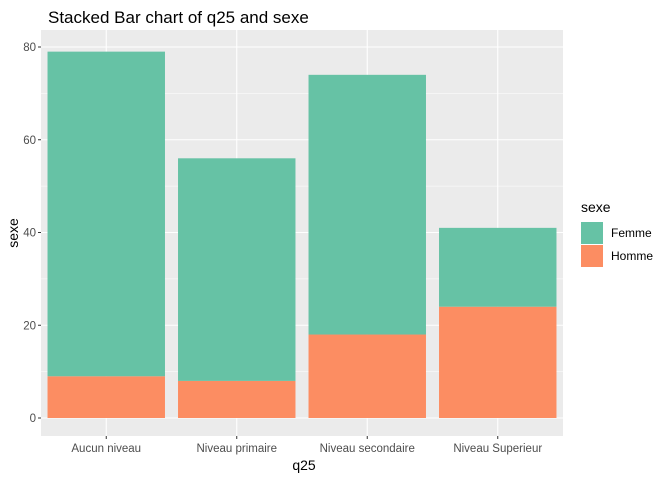 The width and height of the screenshot is (672, 480). What do you see at coordinates (178, 17) in the screenshot?
I see `chart-title: Stacked Bar chart of q25 and sexe` at bounding box center [178, 17].